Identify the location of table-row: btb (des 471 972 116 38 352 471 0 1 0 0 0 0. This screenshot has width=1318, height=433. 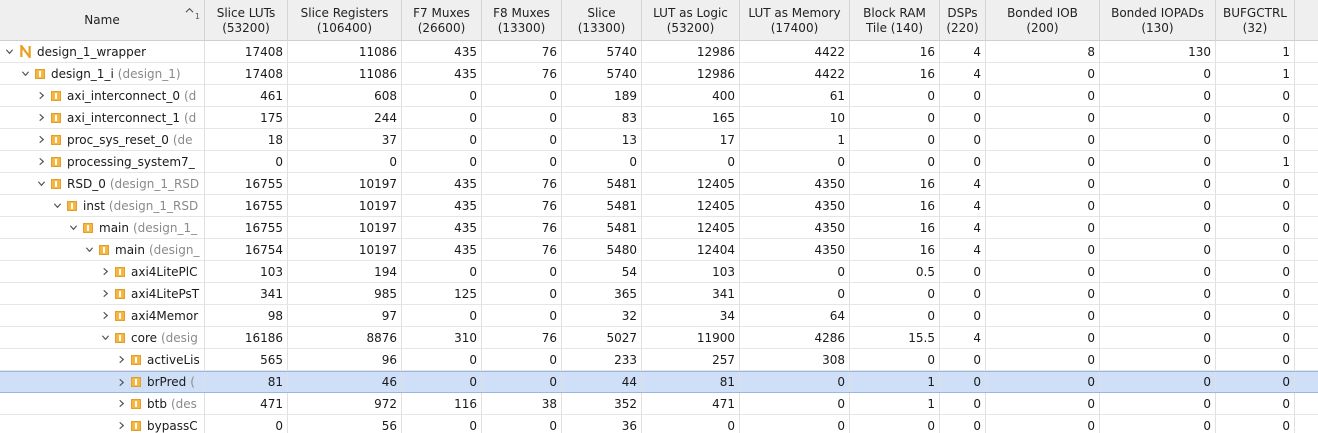
(659, 404).